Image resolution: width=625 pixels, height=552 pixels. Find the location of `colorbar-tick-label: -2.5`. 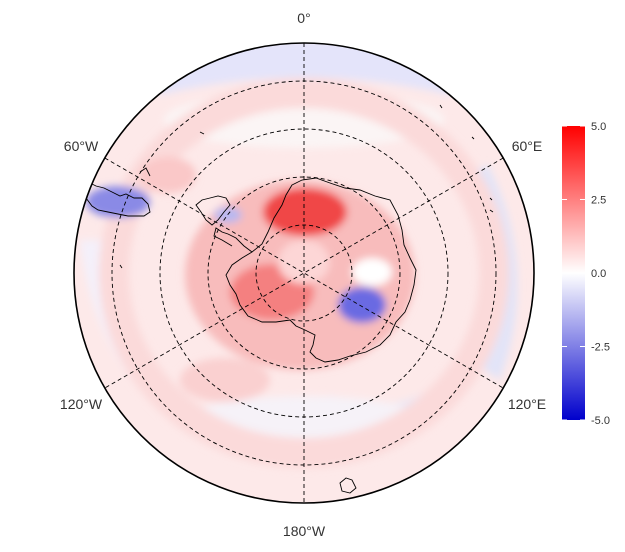

colorbar-tick-label: -2.5 is located at coordinates (600, 348).